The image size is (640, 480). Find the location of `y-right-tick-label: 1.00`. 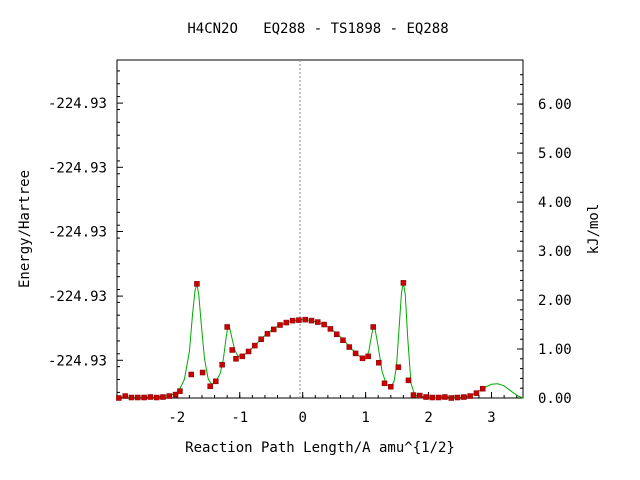

y-right-tick-label: 1.00 is located at coordinates (555, 350).